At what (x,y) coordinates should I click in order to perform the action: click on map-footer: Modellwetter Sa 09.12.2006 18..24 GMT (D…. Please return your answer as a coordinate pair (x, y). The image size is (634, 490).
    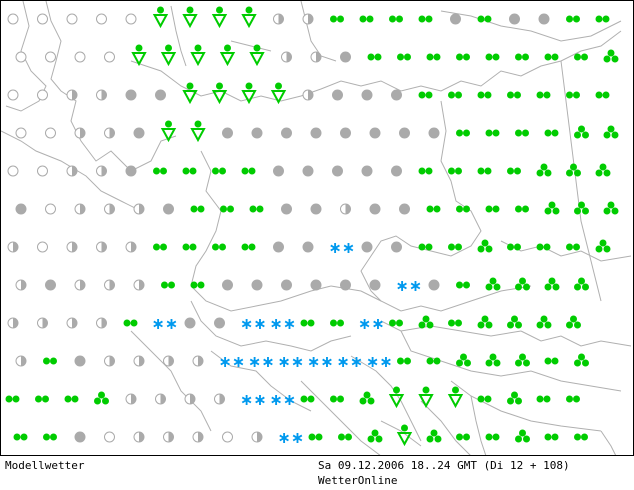
    Looking at the image, I should click on (317, 473).